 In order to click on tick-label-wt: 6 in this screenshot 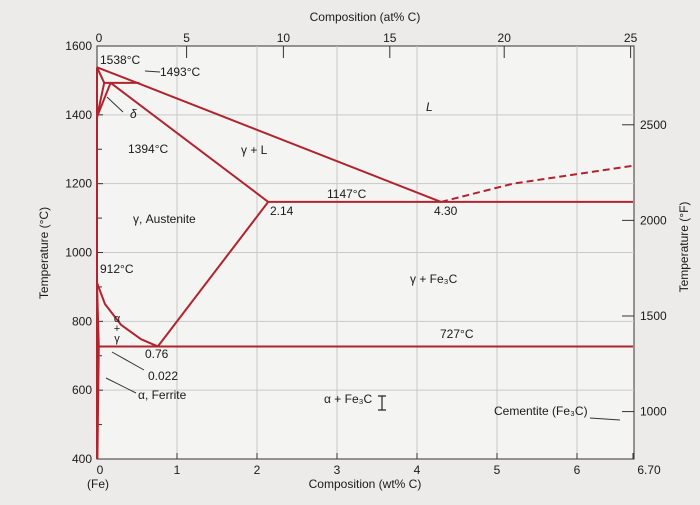, I will do `click(577, 470)`.